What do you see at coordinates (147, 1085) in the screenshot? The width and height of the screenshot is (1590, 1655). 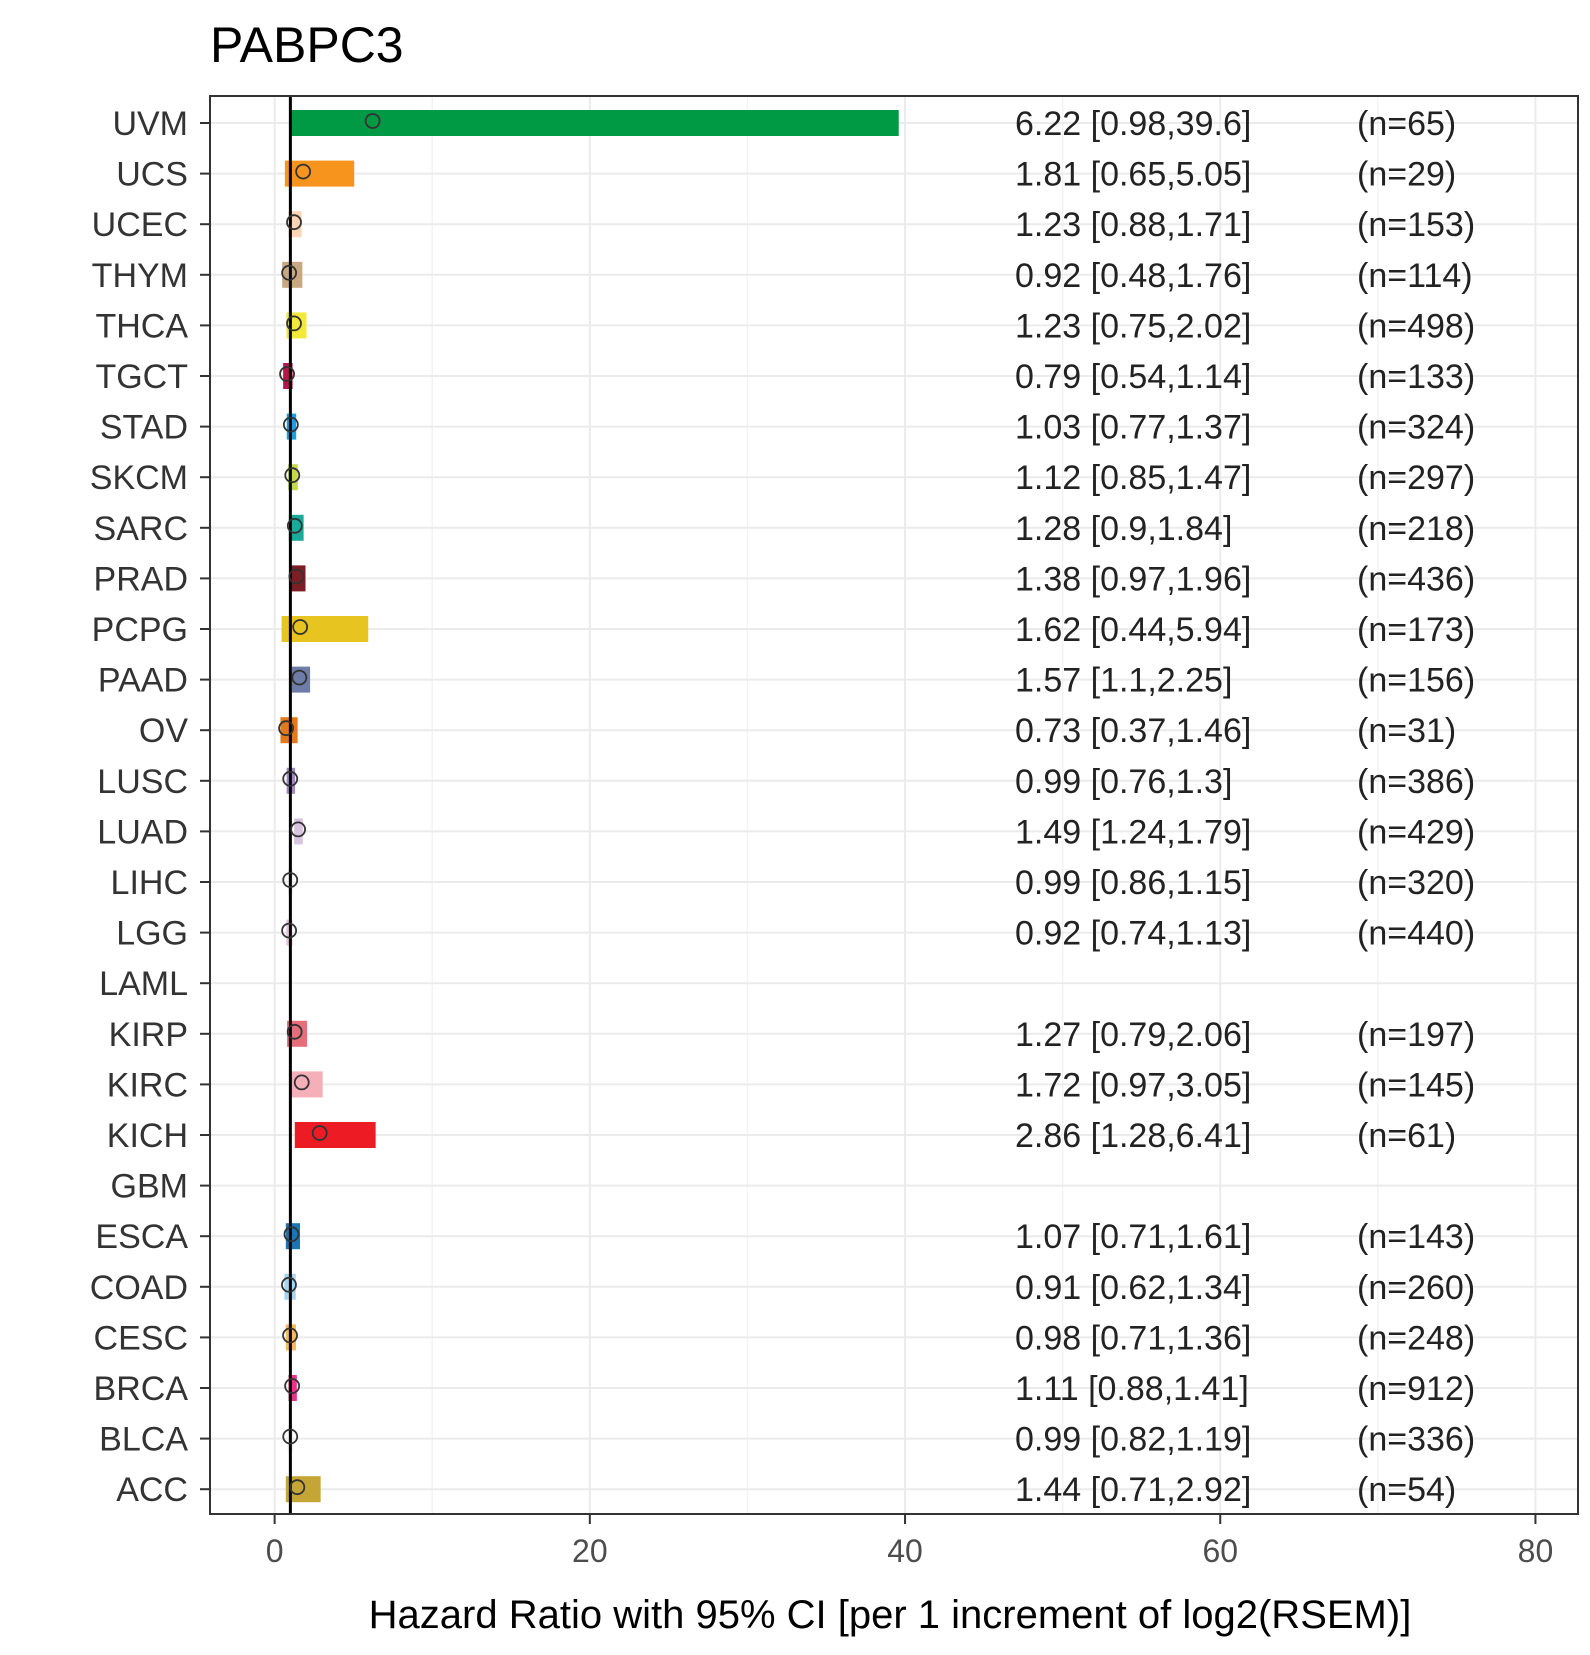 I see `category-label: KIRC` at bounding box center [147, 1085].